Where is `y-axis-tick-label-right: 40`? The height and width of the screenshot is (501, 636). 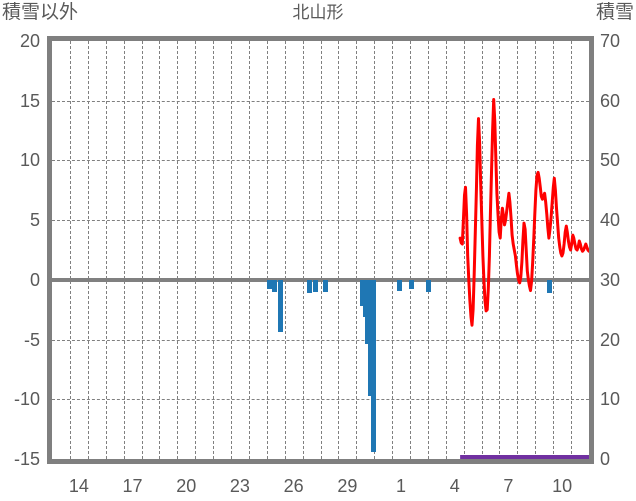
y-axis-tick-label-right: 40 is located at coordinates (610, 220).